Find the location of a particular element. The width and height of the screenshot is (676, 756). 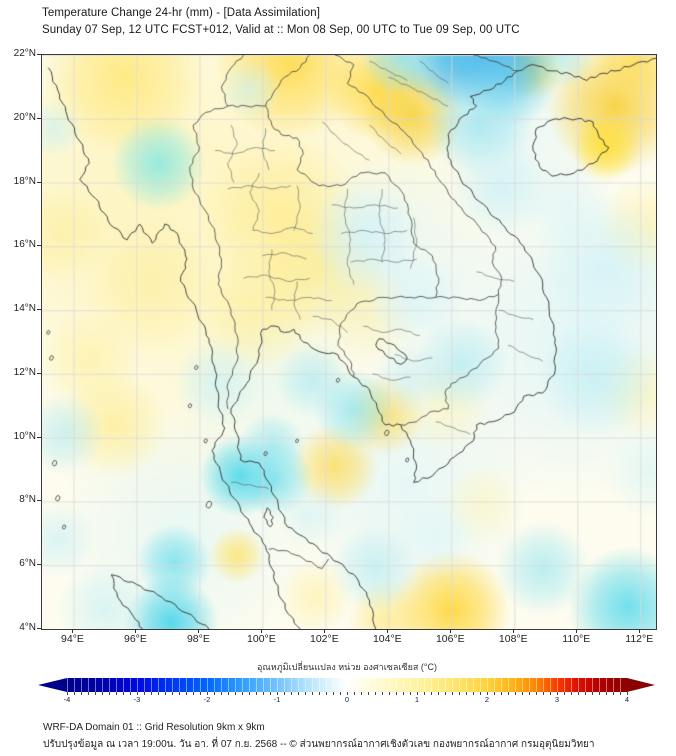

colorbar-tick-label: -4 is located at coordinates (67, 699).